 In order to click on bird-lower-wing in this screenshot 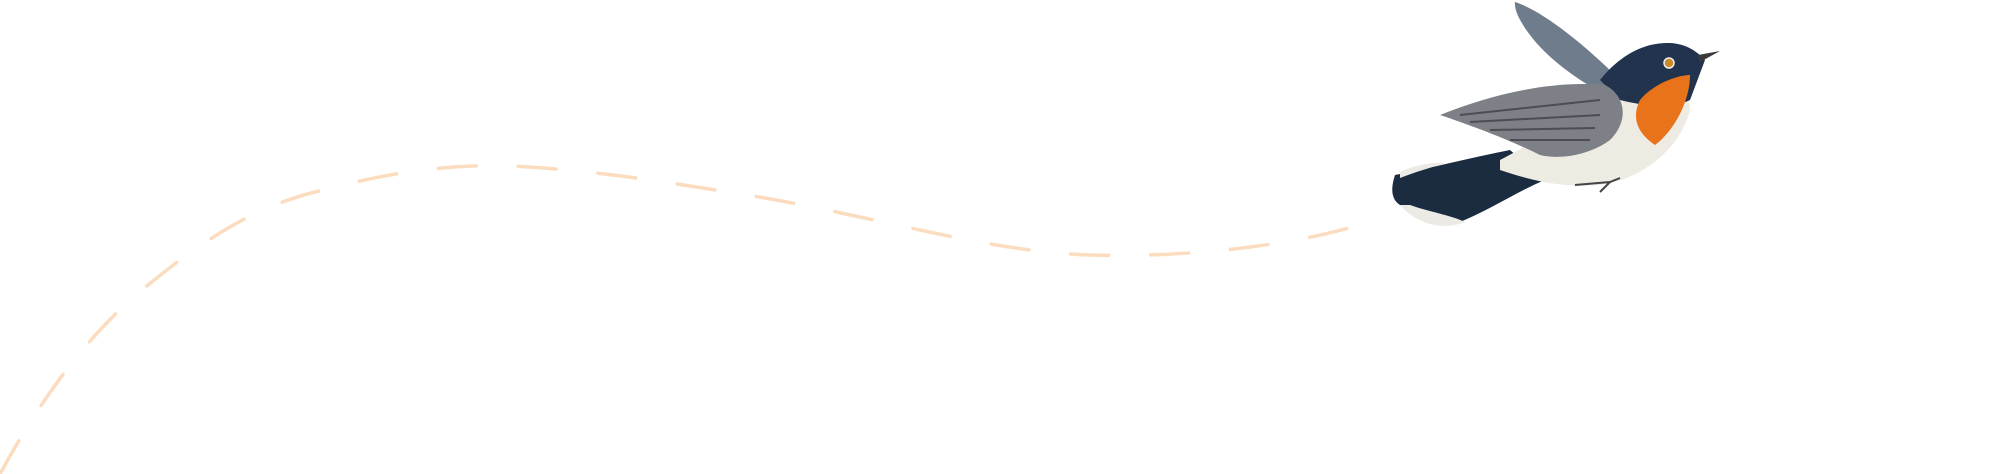, I will do `click(1531, 120)`.